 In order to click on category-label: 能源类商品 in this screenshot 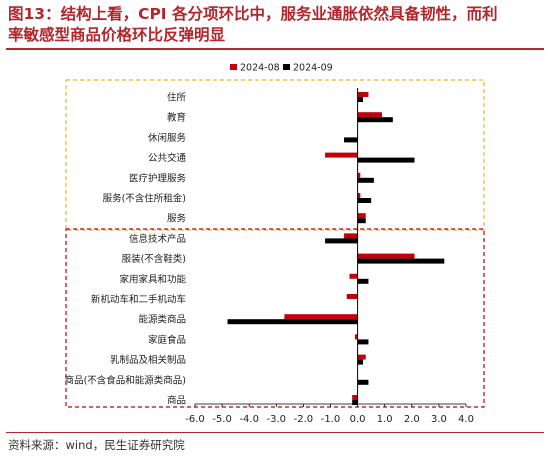, I will do `click(162, 320)`.